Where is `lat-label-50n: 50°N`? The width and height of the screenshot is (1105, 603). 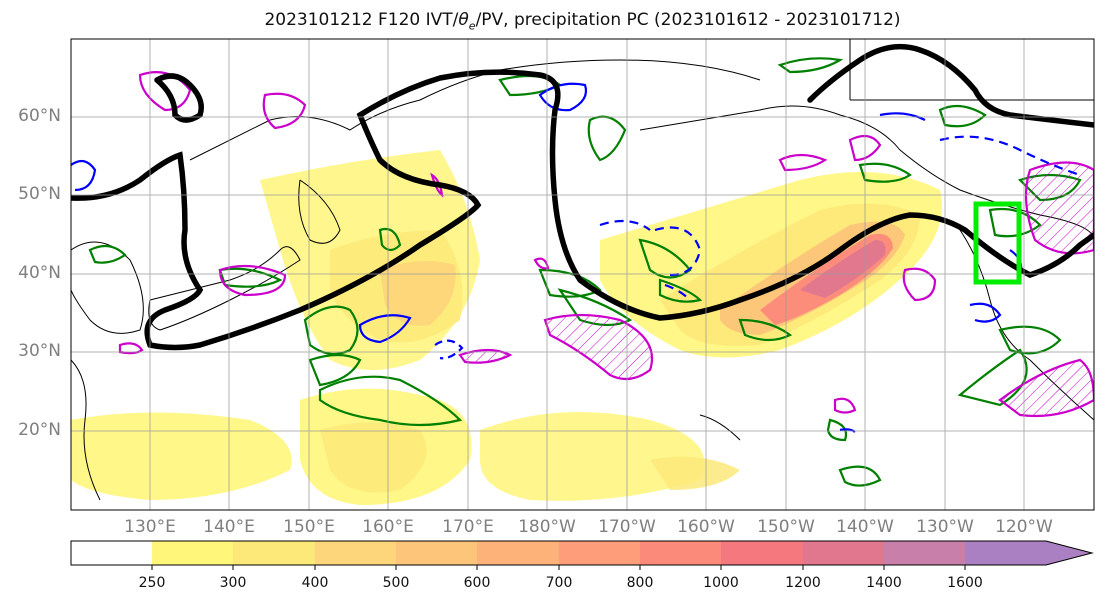
lat-label-50n: 50°N is located at coordinates (39, 194).